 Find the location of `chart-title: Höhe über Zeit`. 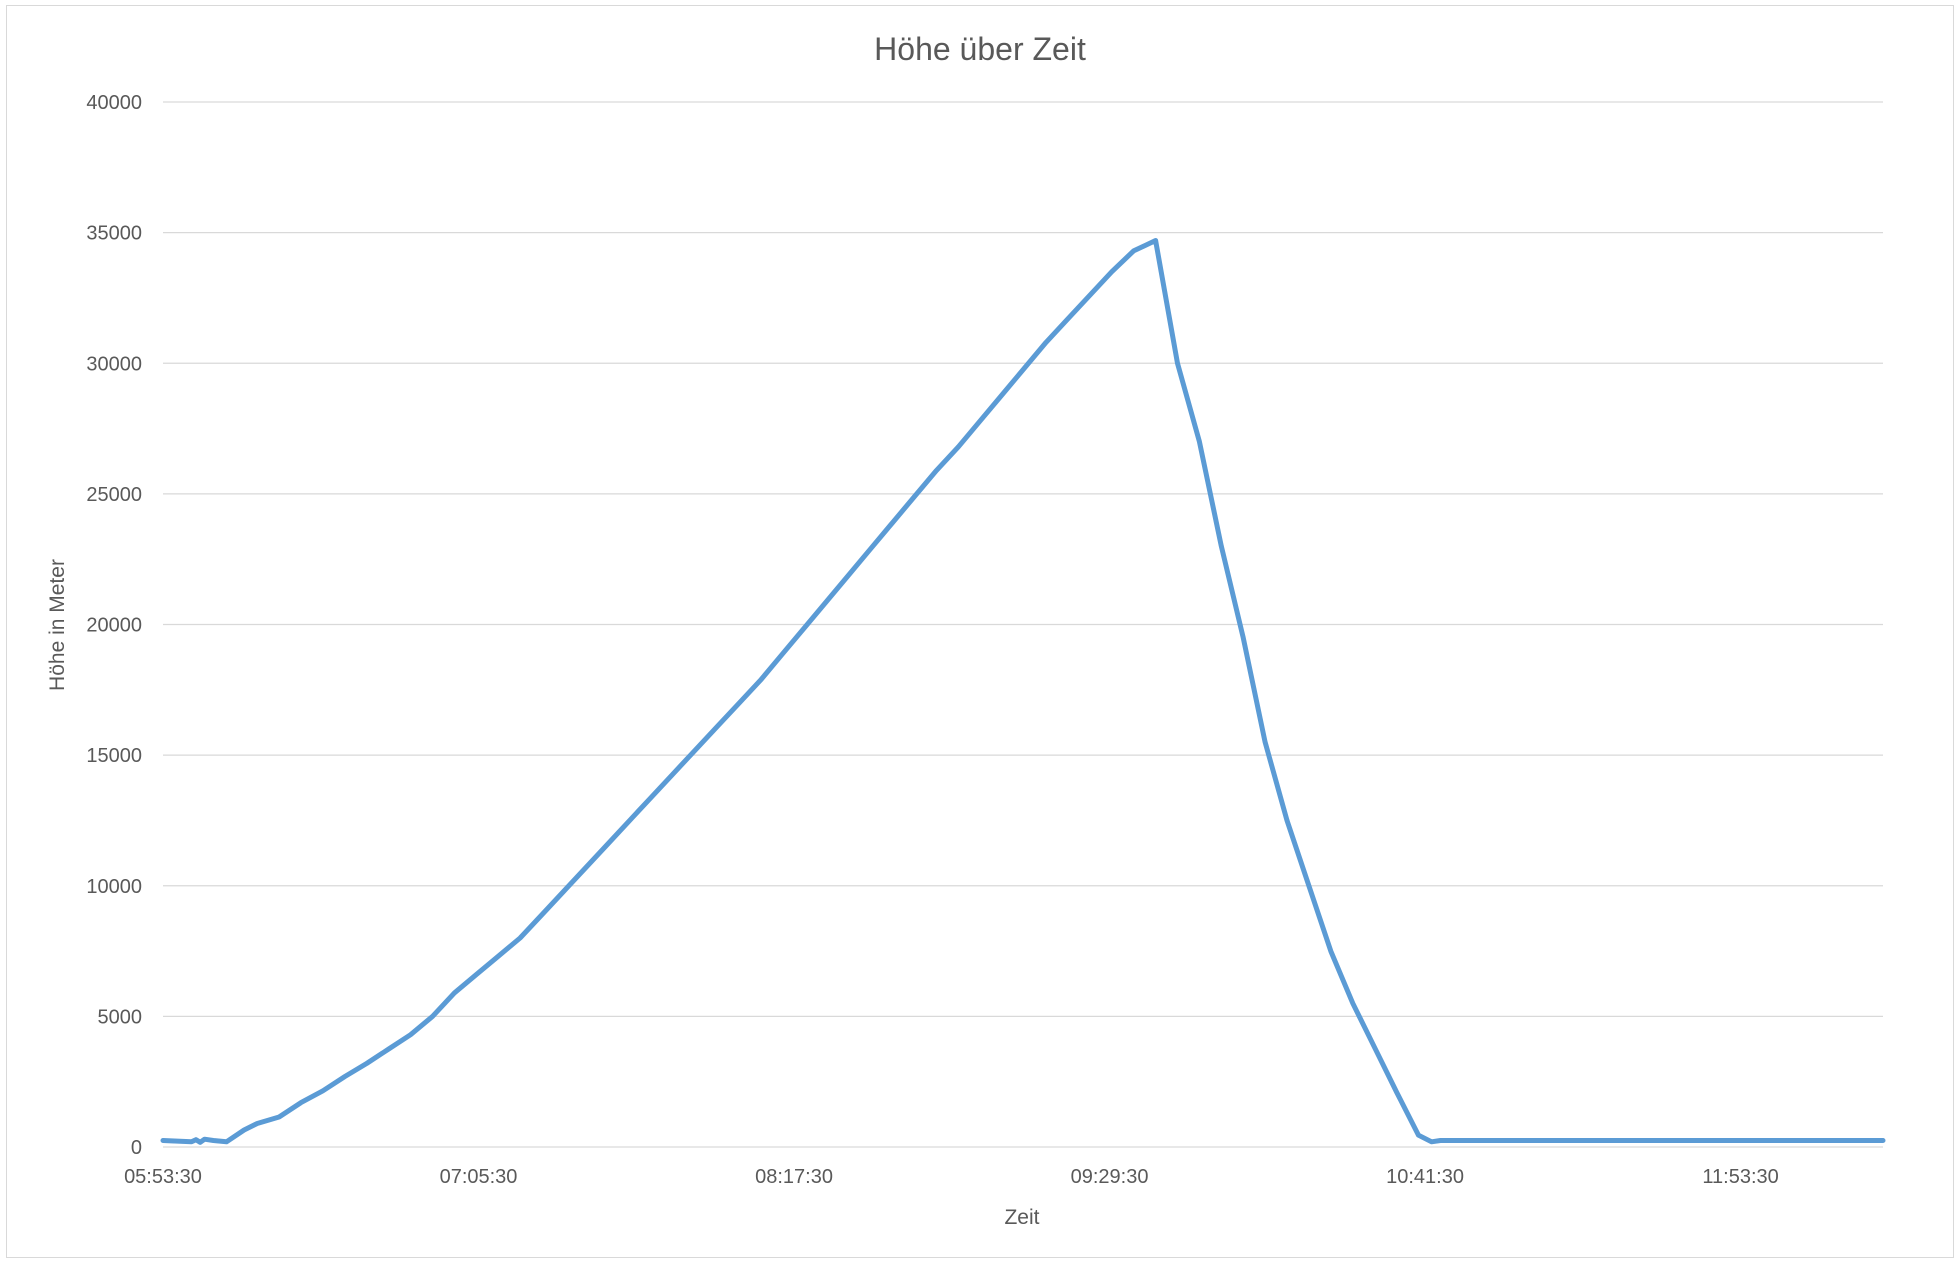

chart-title: Höhe über Zeit is located at coordinates (980, 49).